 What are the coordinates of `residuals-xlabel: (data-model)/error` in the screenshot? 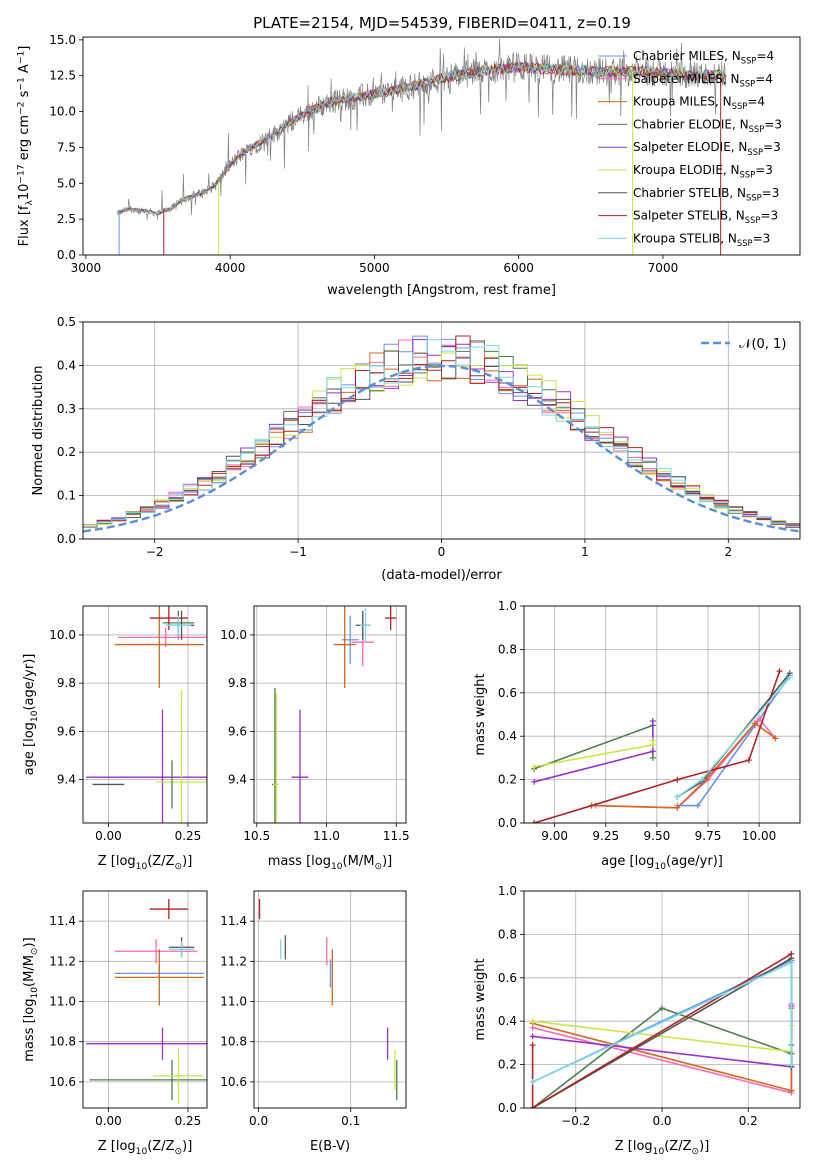 It's located at (441, 575).